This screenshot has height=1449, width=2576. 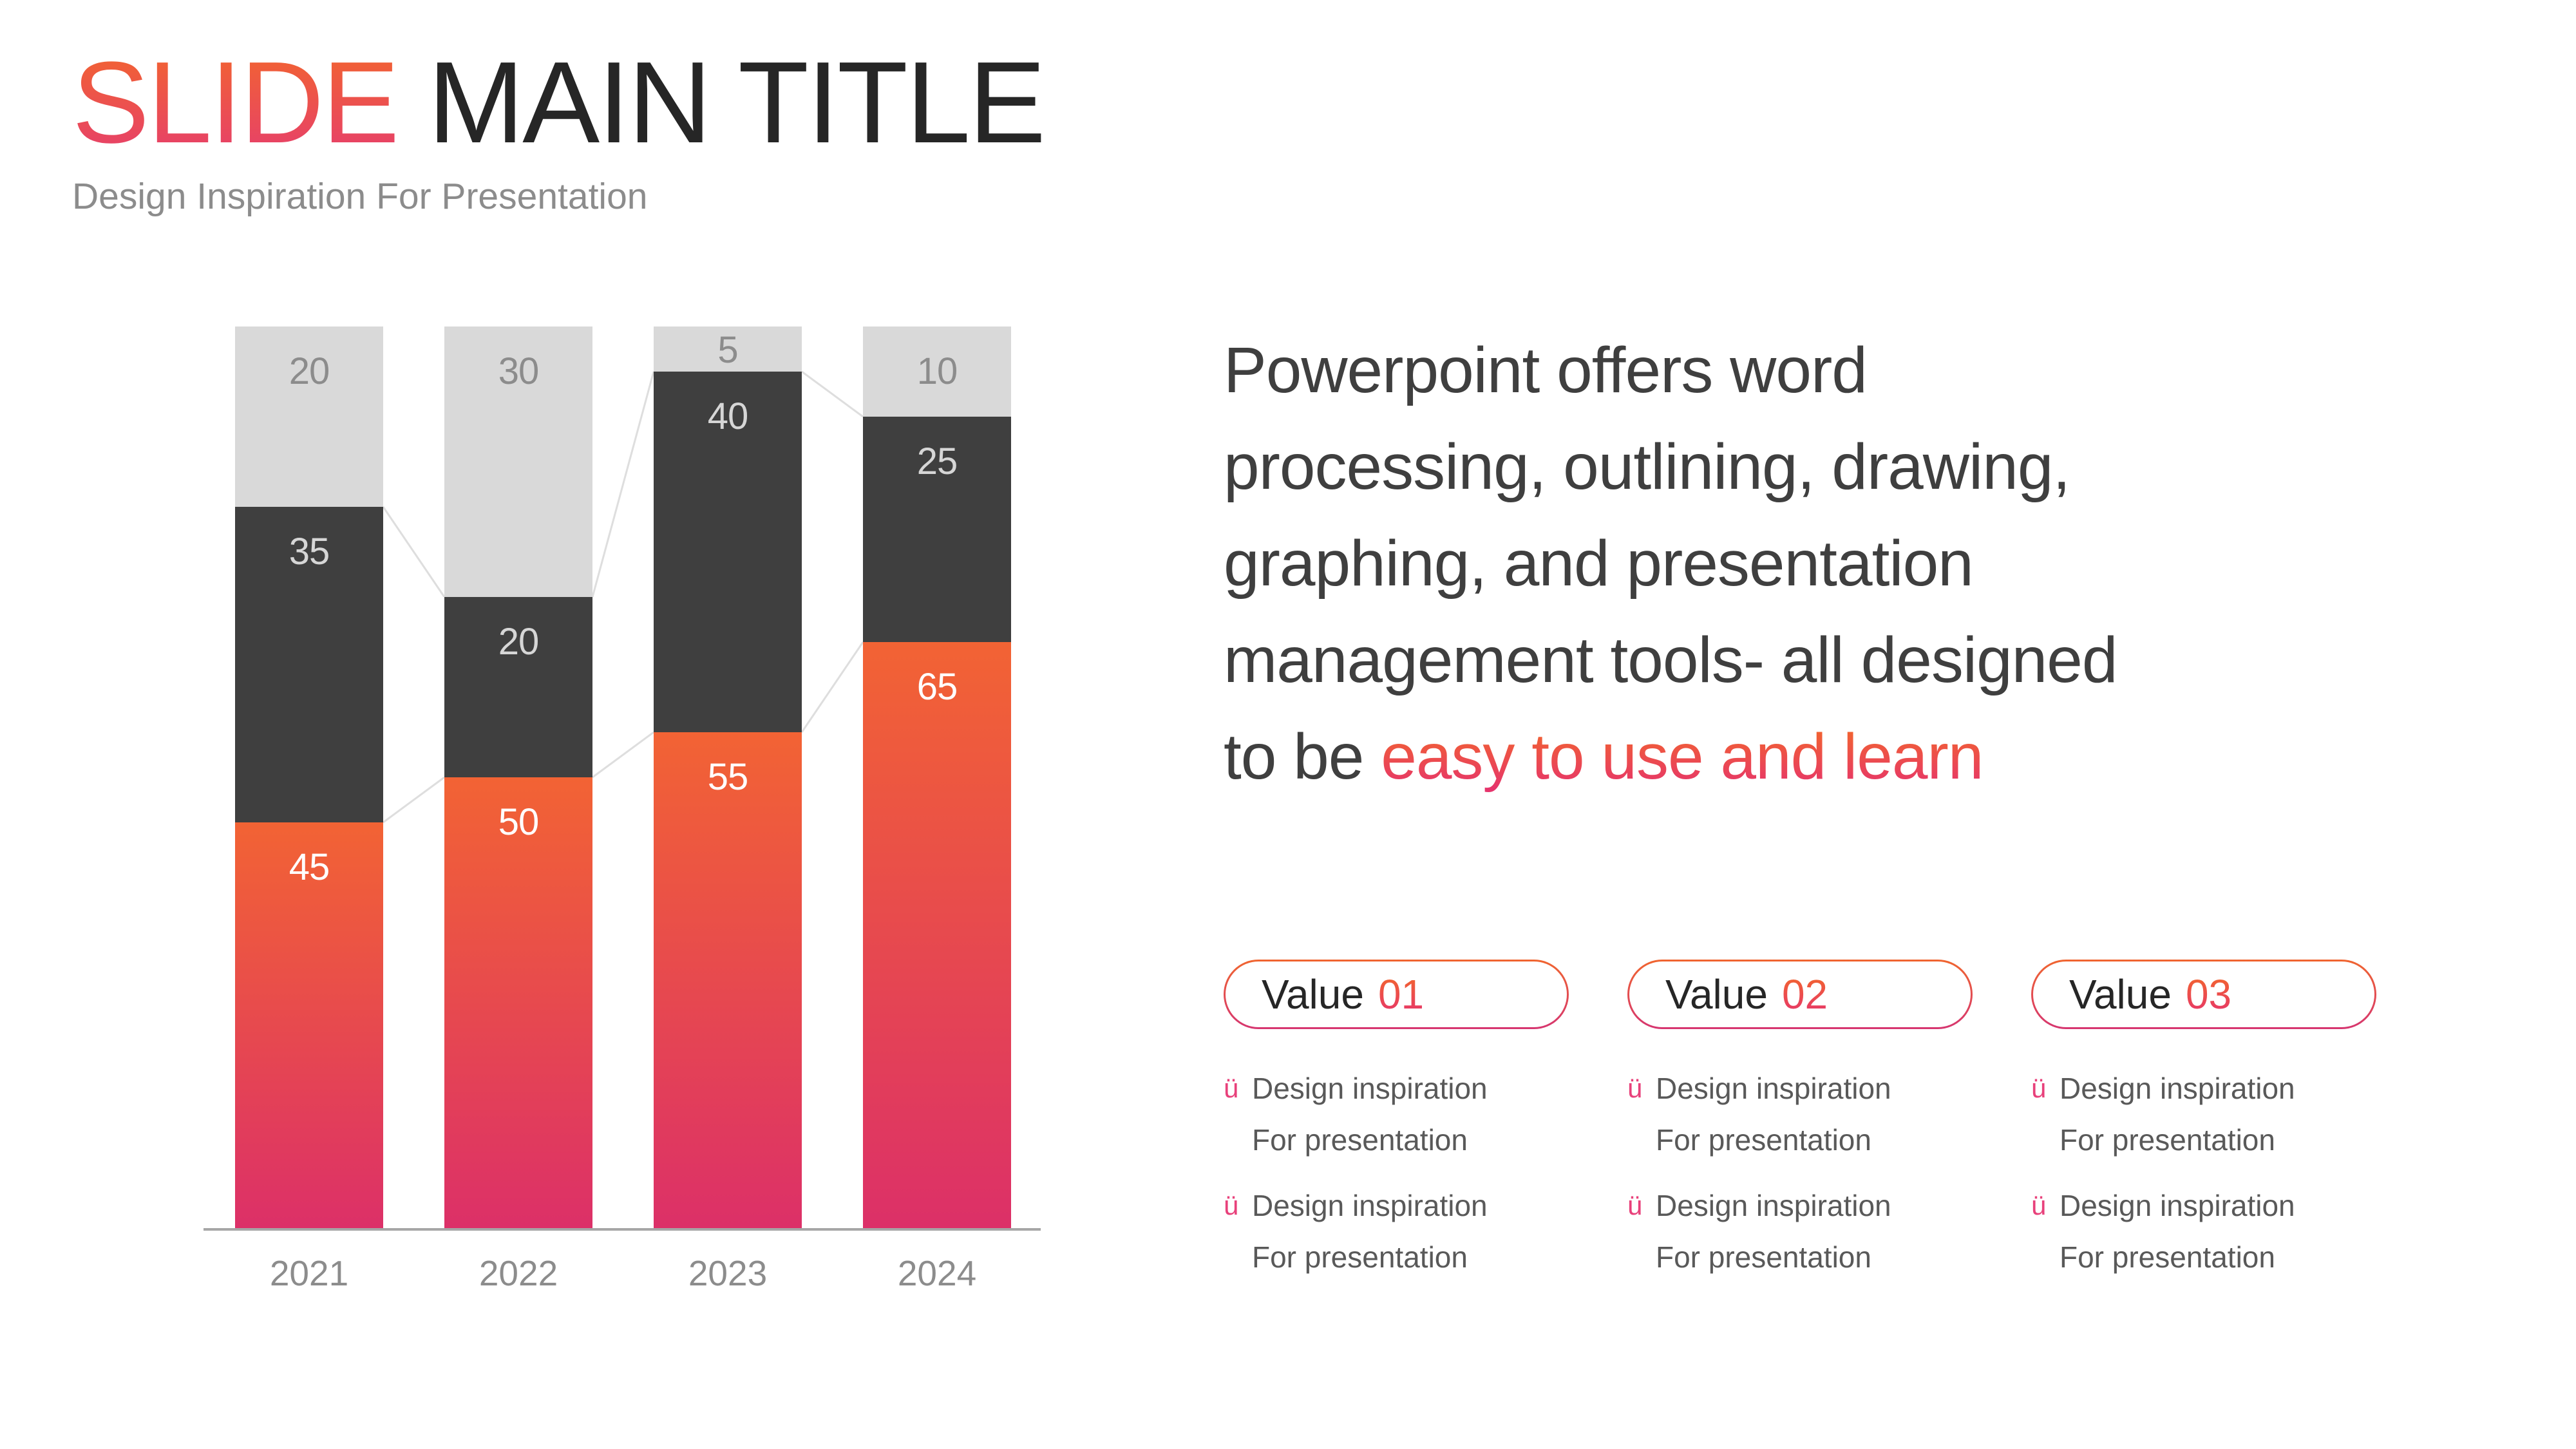 What do you see at coordinates (309, 867) in the screenshot?
I see `bar-value-label: 45` at bounding box center [309, 867].